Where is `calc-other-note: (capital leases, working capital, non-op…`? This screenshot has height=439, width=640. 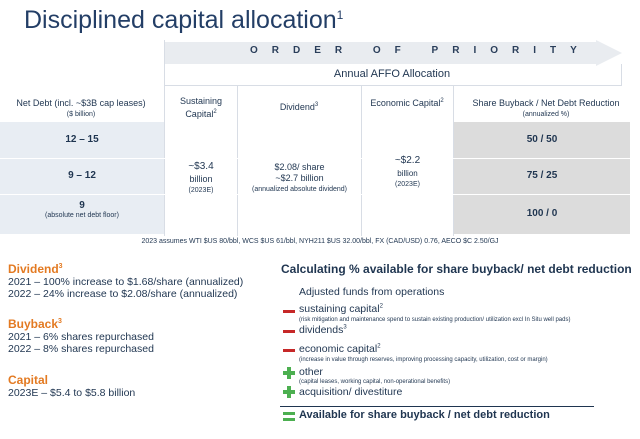
calc-other-note: (capital leases, working capital, non-op… is located at coordinates (375, 382).